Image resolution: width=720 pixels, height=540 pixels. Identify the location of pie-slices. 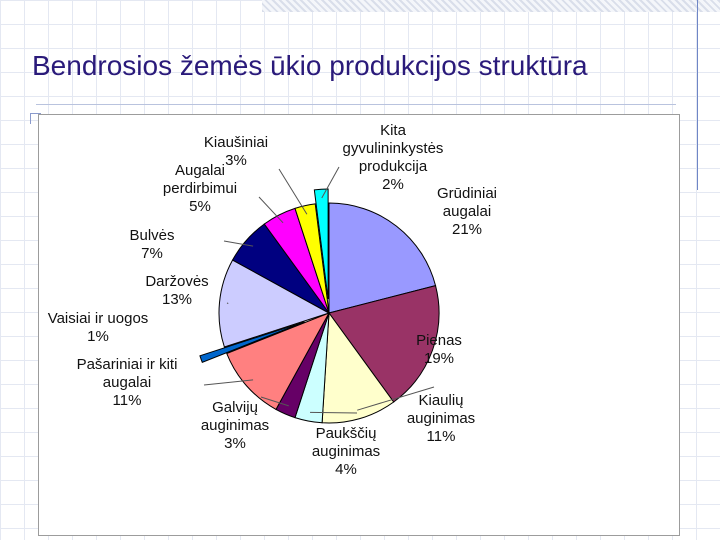
(319, 306).